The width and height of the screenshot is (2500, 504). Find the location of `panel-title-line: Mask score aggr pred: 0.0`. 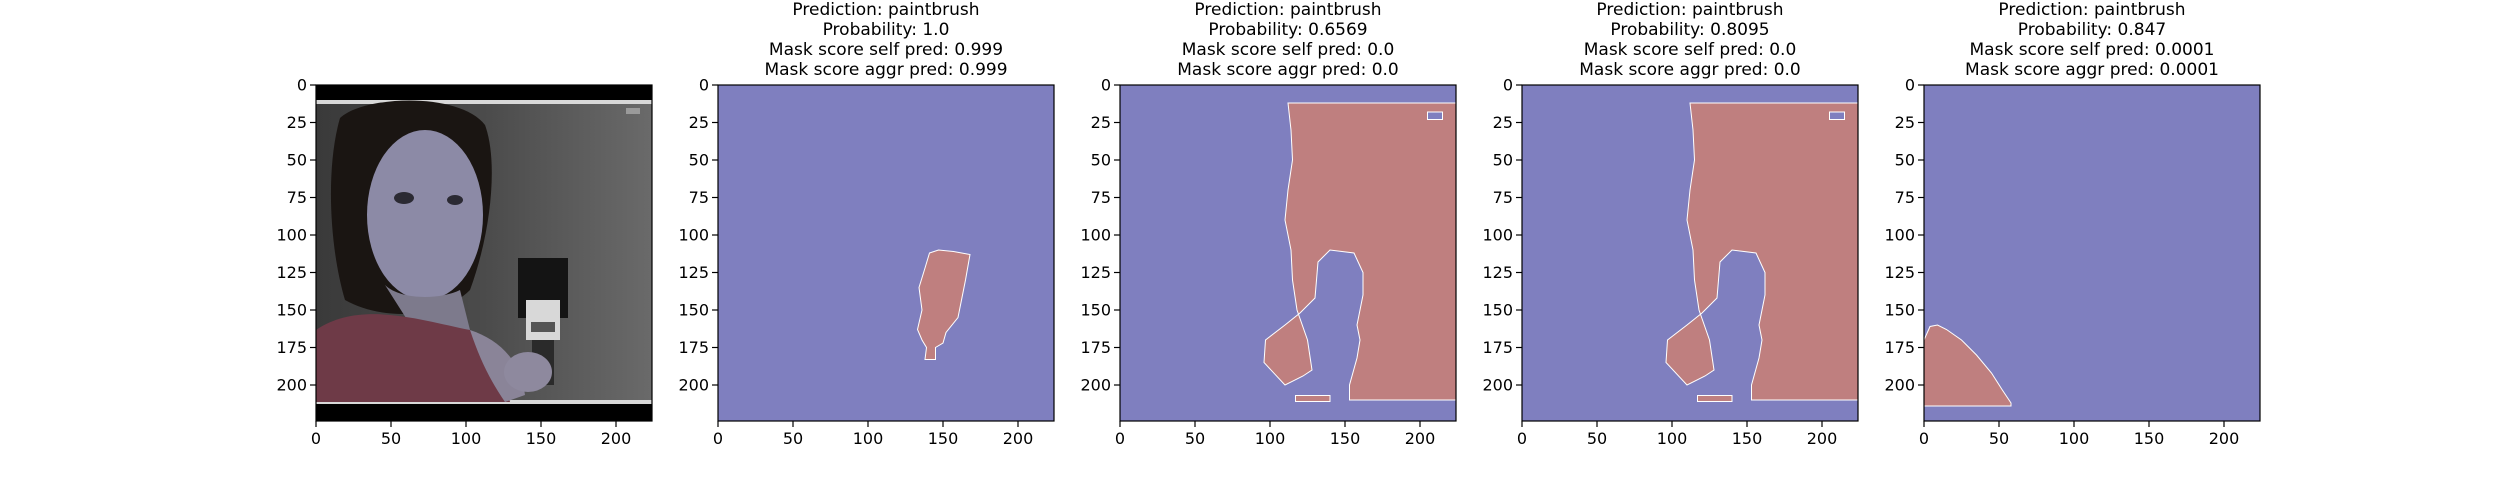

panel-title-line: Mask score aggr pred: 0.0 is located at coordinates (1288, 70).